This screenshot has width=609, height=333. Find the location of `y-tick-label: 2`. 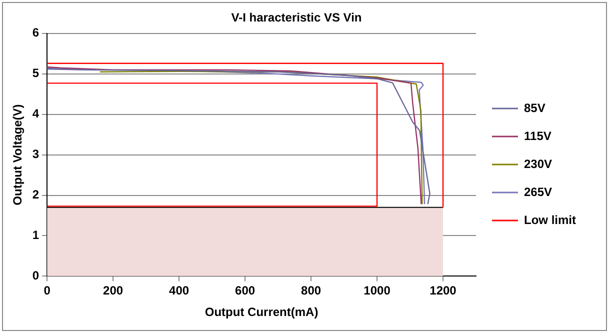

y-tick-label: 2 is located at coordinates (36, 195).